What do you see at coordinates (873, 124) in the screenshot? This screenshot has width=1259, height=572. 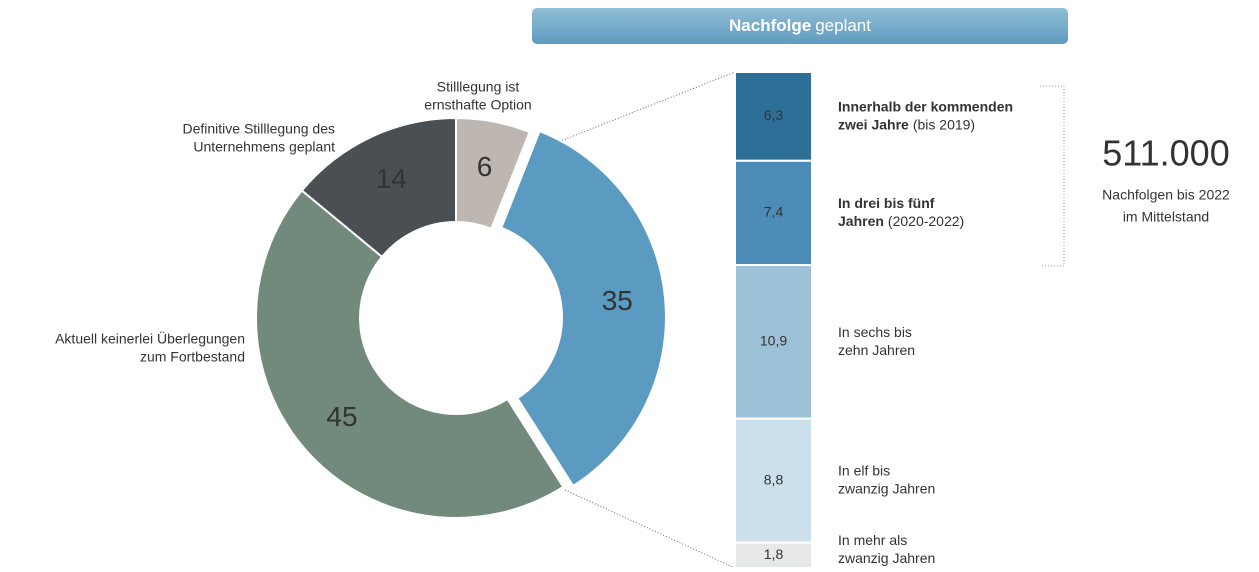 I see `bar-label-part: zwei Jahre` at bounding box center [873, 124].